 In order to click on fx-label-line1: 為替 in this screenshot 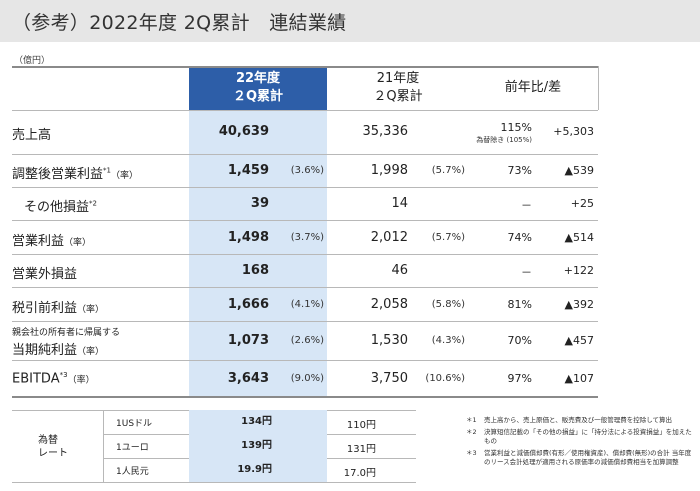, I will do `click(48, 440)`.